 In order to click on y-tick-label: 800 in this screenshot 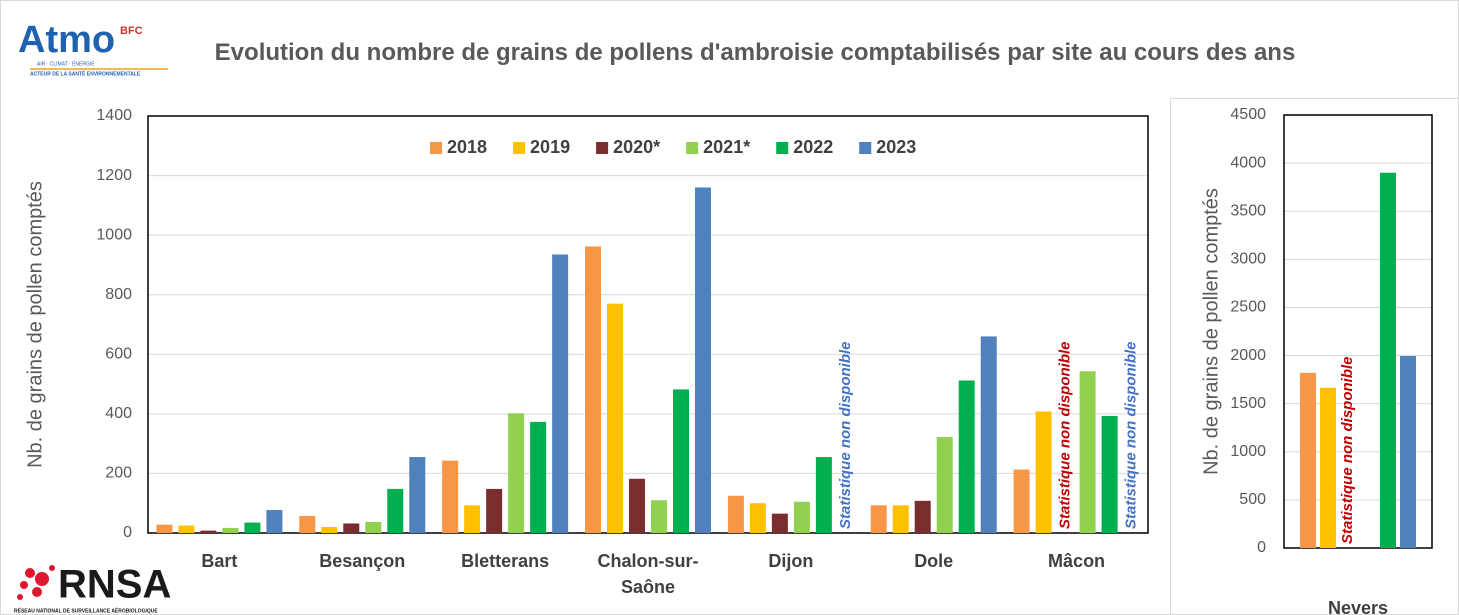, I will do `click(118, 294)`.